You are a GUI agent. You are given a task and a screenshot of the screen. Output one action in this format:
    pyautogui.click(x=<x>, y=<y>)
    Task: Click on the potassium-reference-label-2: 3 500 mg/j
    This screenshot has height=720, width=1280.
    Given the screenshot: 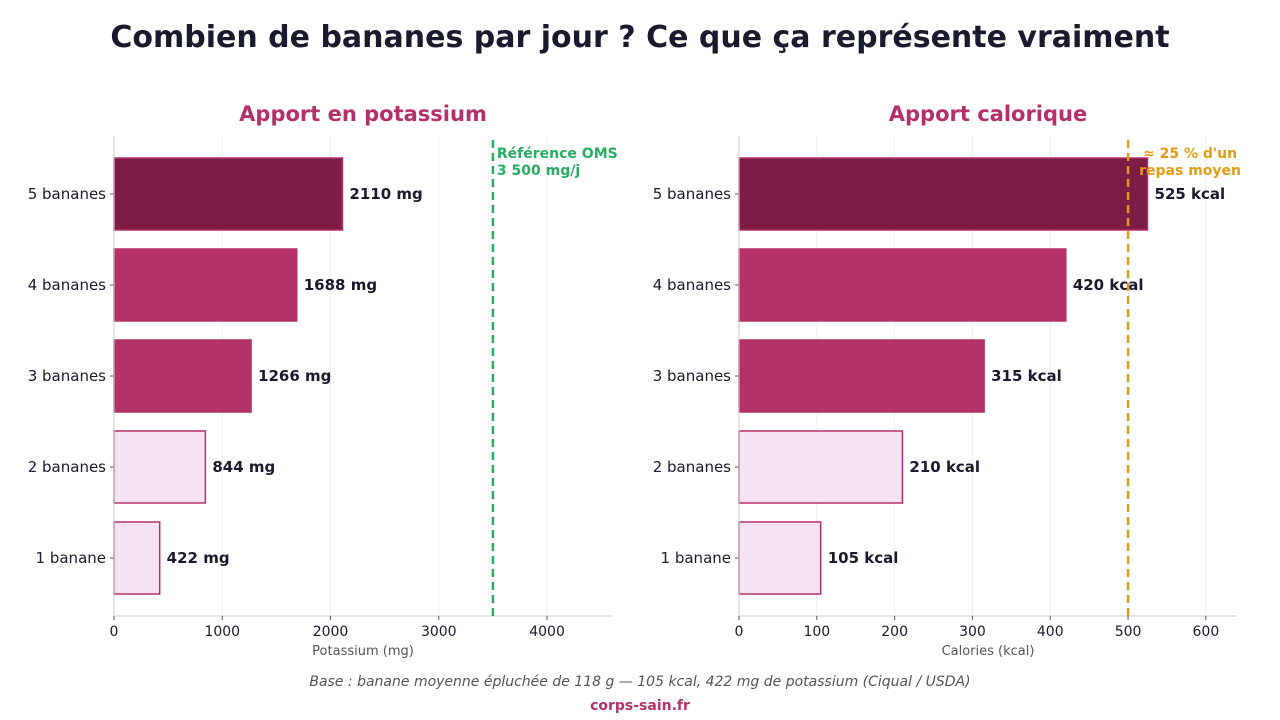 What is the action you would take?
    pyautogui.click(x=538, y=171)
    